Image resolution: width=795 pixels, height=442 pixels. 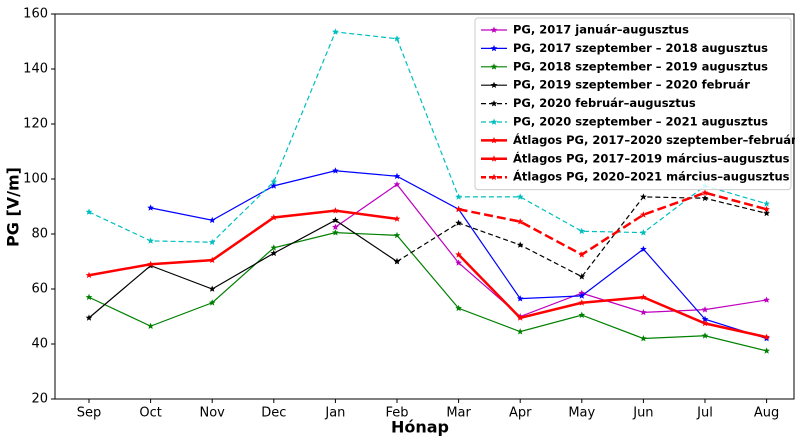 What do you see at coordinates (581, 413) in the screenshot?
I see `x-tick-label: May` at bounding box center [581, 413].